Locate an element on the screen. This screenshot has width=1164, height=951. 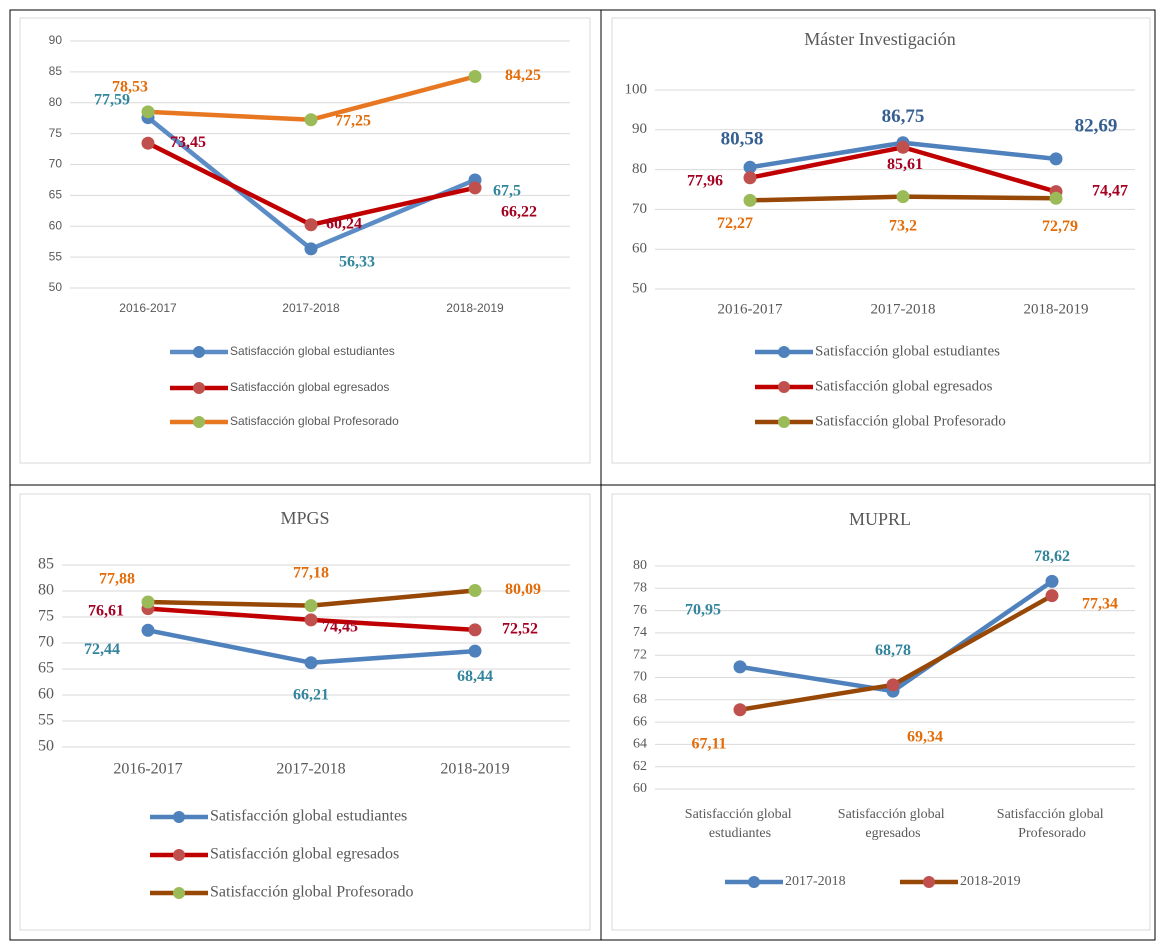
value-label: 68,44 is located at coordinates (475, 676).